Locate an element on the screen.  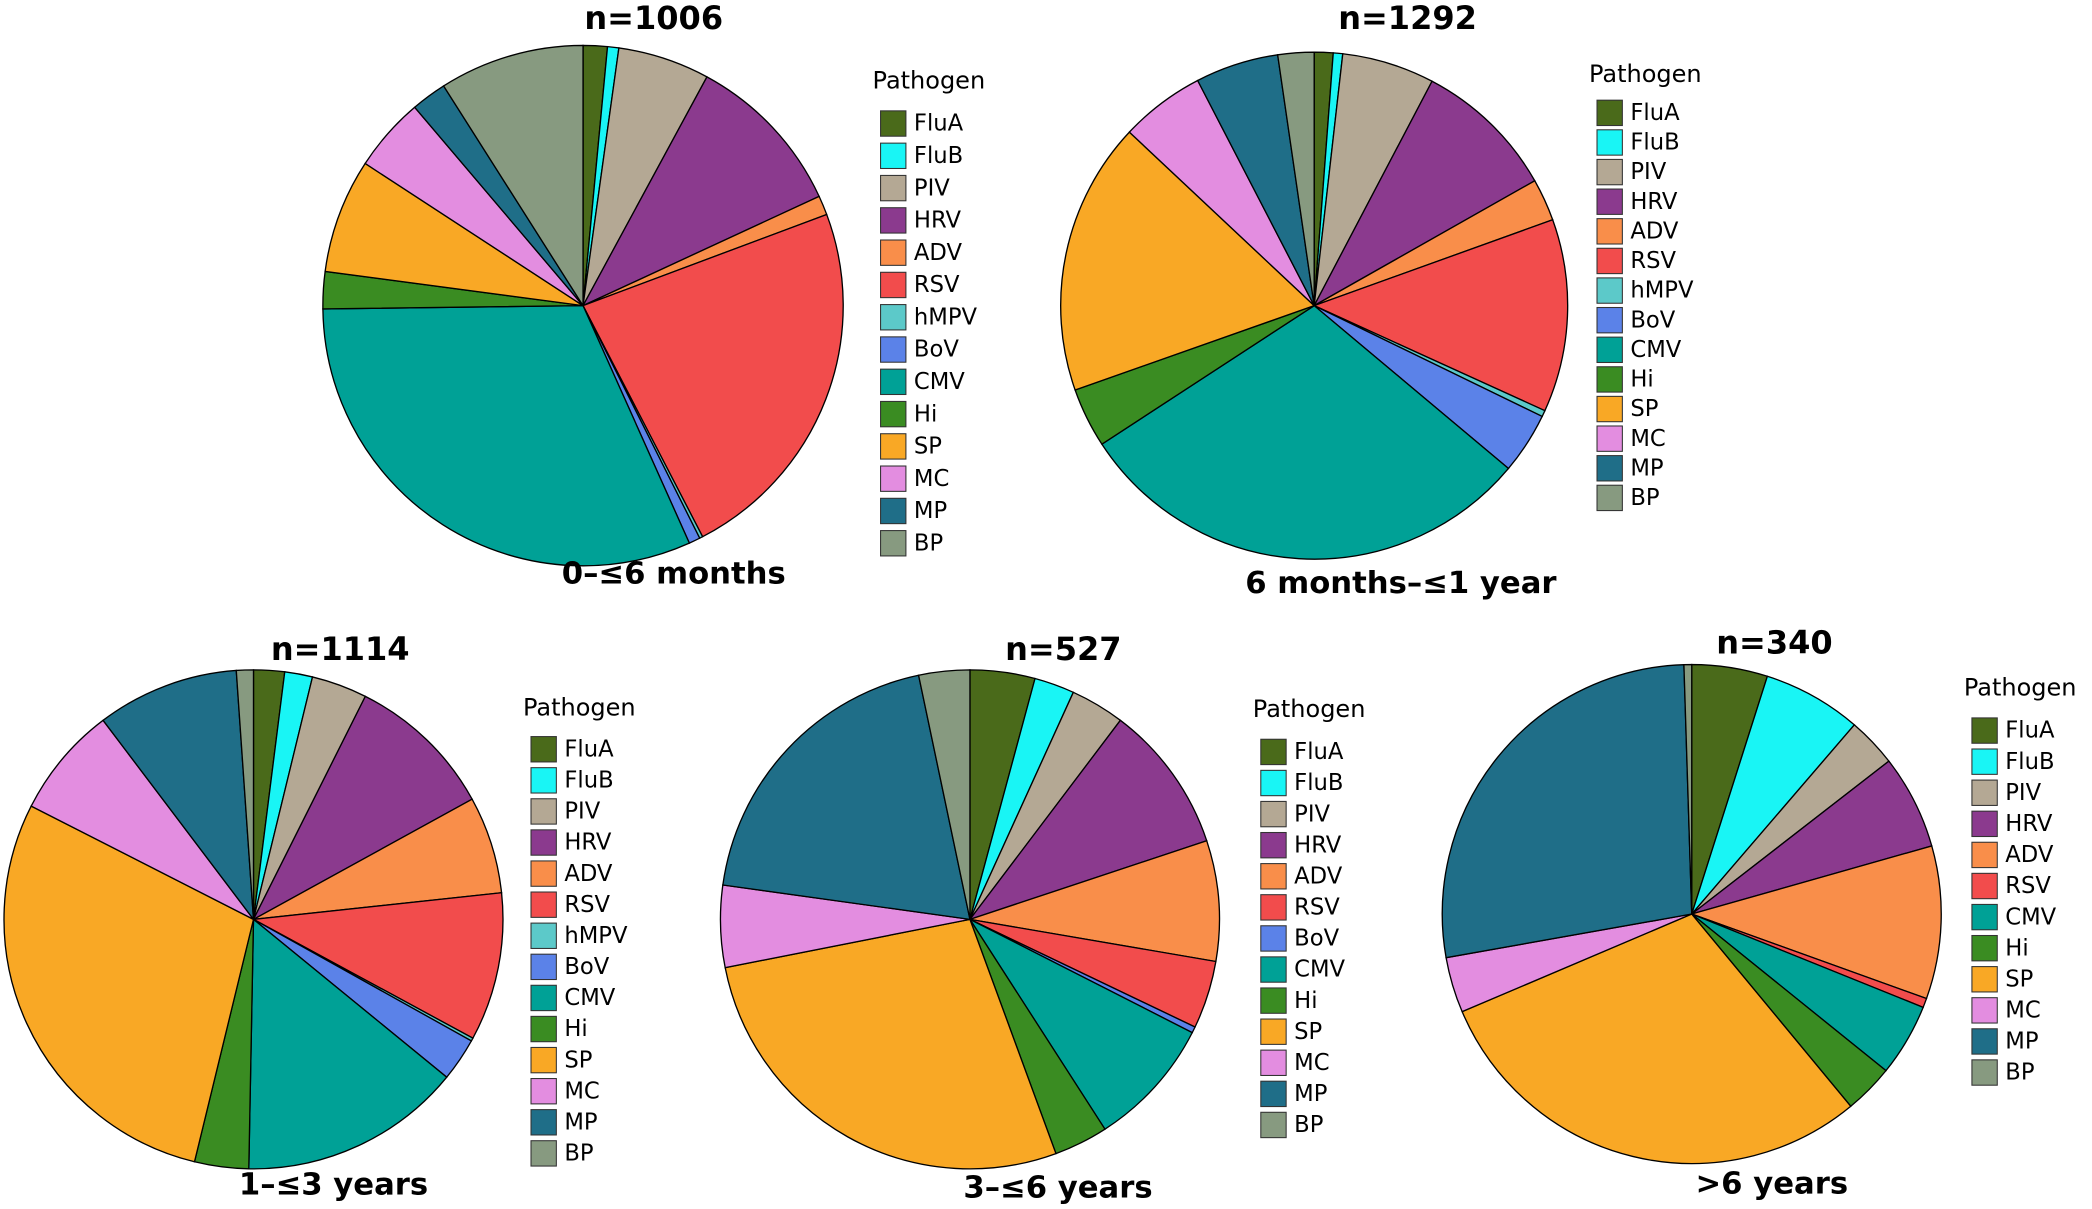
chart-subtitle: 1–≤3 years is located at coordinates (333, 1185).